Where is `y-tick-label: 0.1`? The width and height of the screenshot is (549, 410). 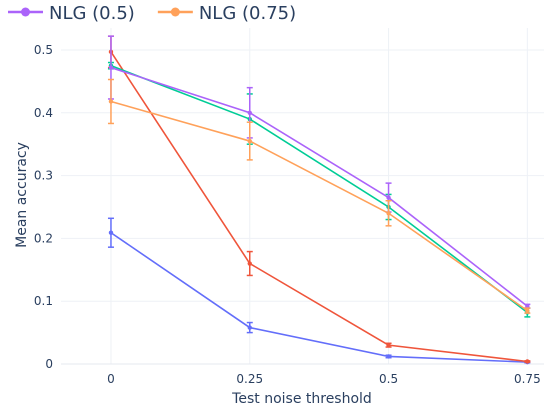
y-tick-label: 0.1 is located at coordinates (43, 301).